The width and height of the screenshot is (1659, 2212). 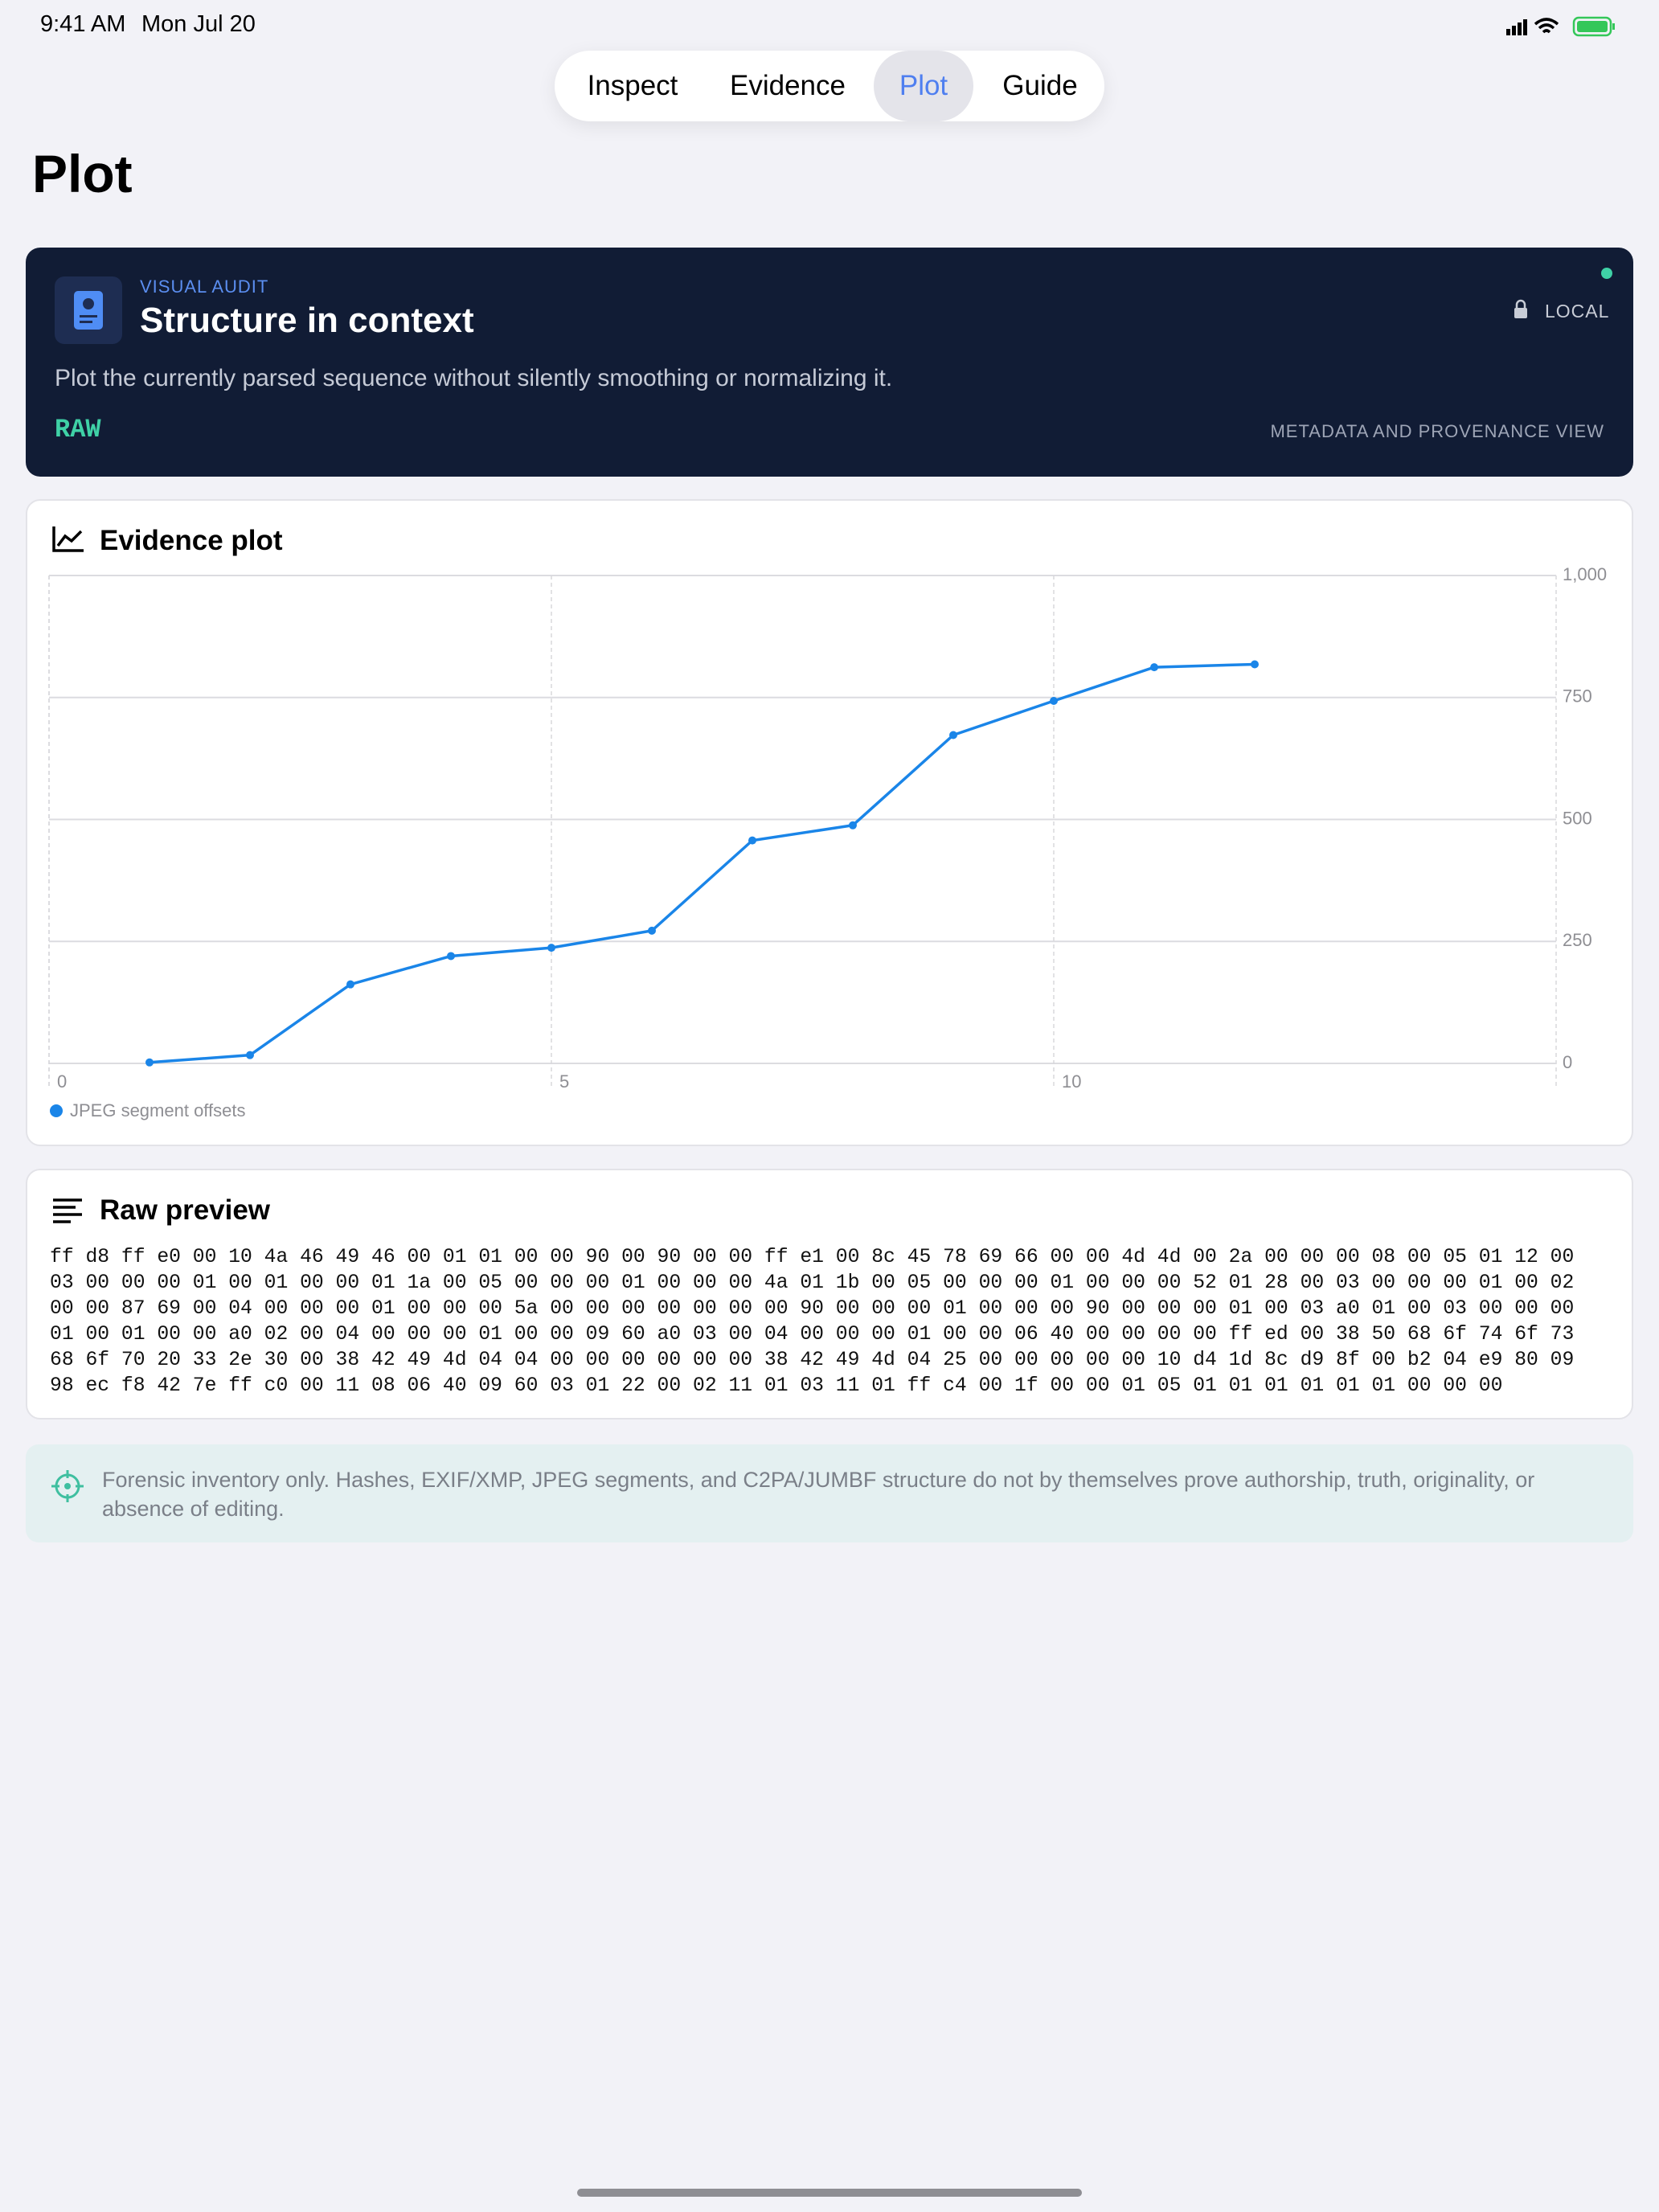 What do you see at coordinates (67, 1486) in the screenshot?
I see `note-icon` at bounding box center [67, 1486].